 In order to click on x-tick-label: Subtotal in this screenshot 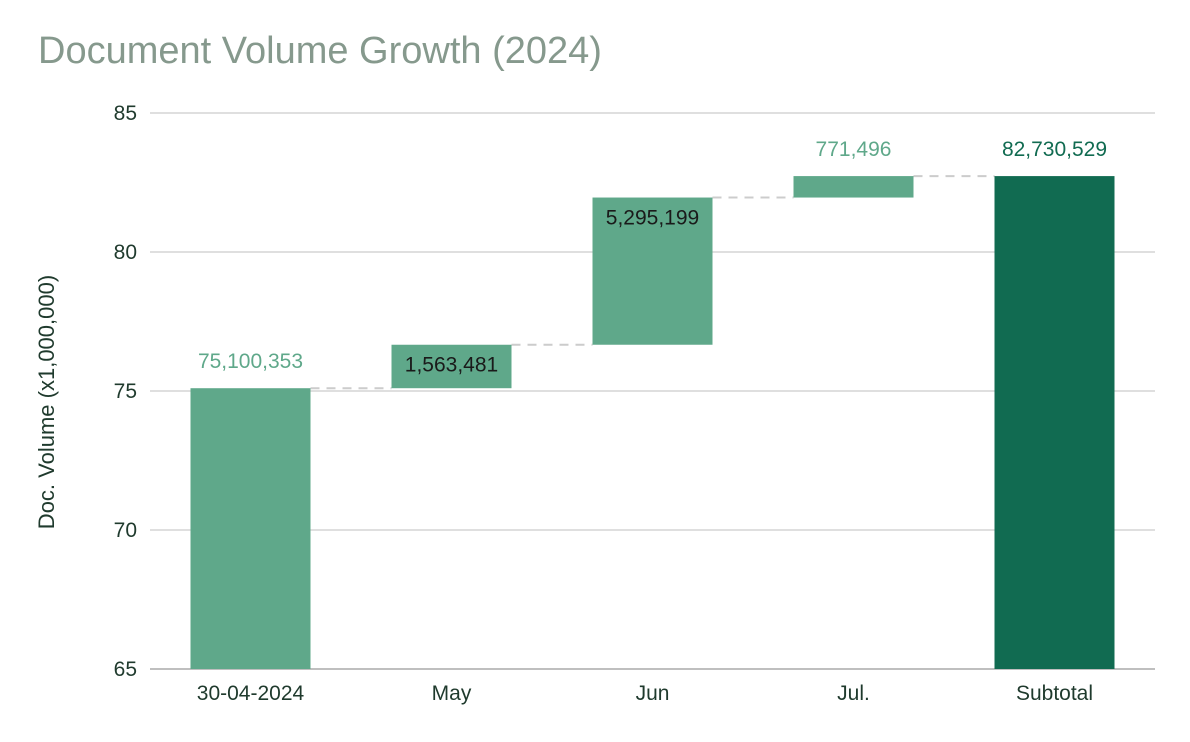, I will do `click(1054, 693)`.